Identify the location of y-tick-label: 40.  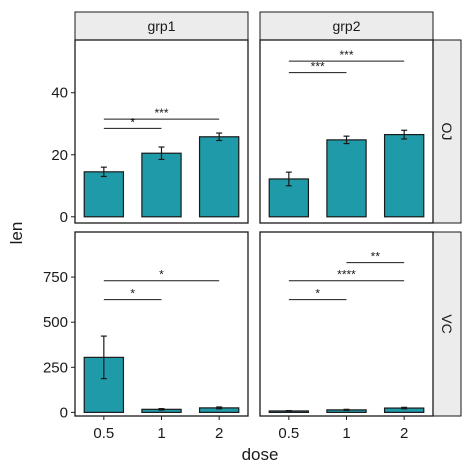
(59, 93).